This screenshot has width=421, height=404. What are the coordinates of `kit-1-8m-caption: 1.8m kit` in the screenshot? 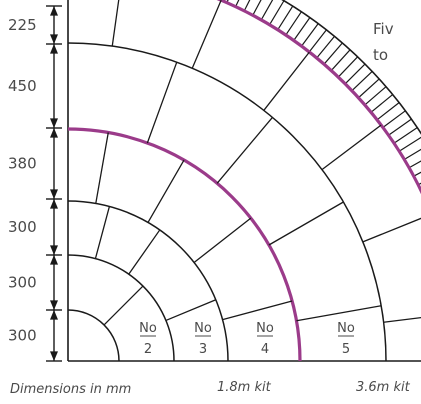 It's located at (244, 387).